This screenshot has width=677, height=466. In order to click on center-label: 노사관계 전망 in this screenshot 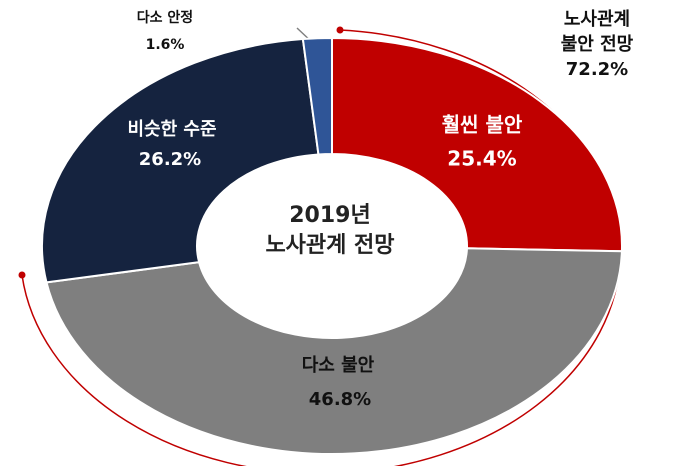, I will do `click(329, 245)`.